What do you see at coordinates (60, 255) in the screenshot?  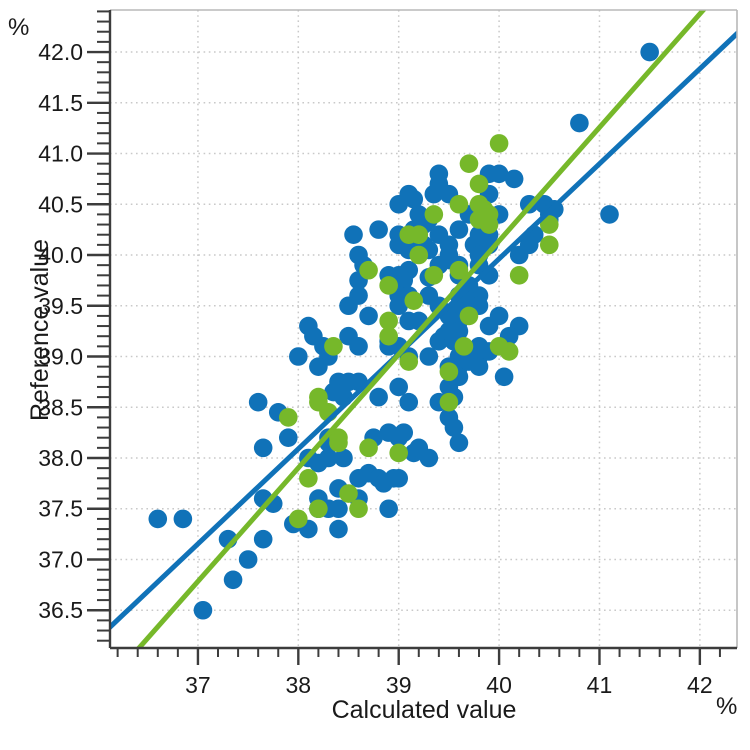 I see `y-tick-label: 40.0` at bounding box center [60, 255].